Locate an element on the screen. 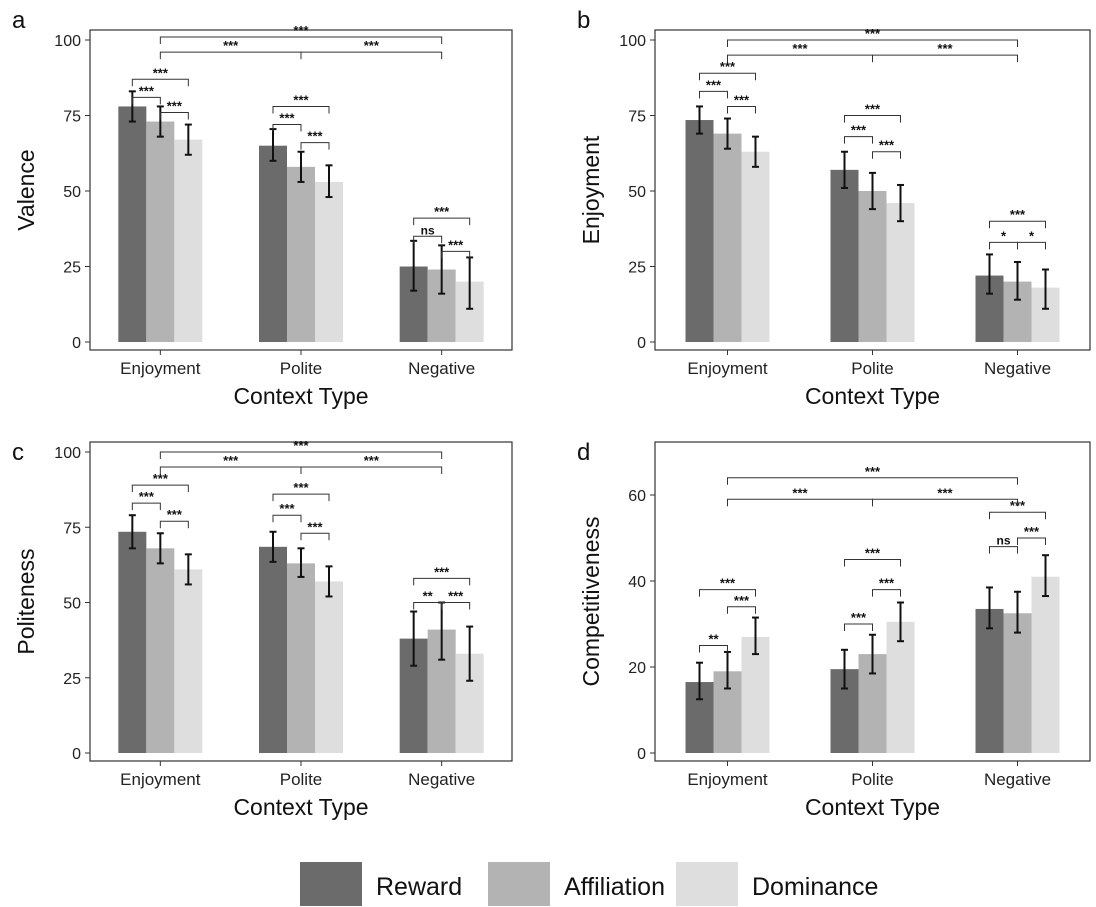  panel-letter: a is located at coordinates (19, 20).